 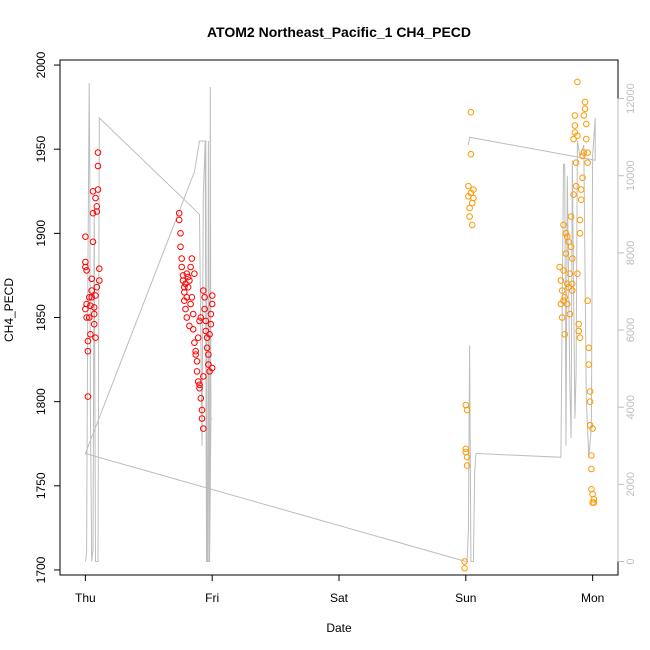 I want to click on x-tick-label: Sun, so click(x=465, y=598).